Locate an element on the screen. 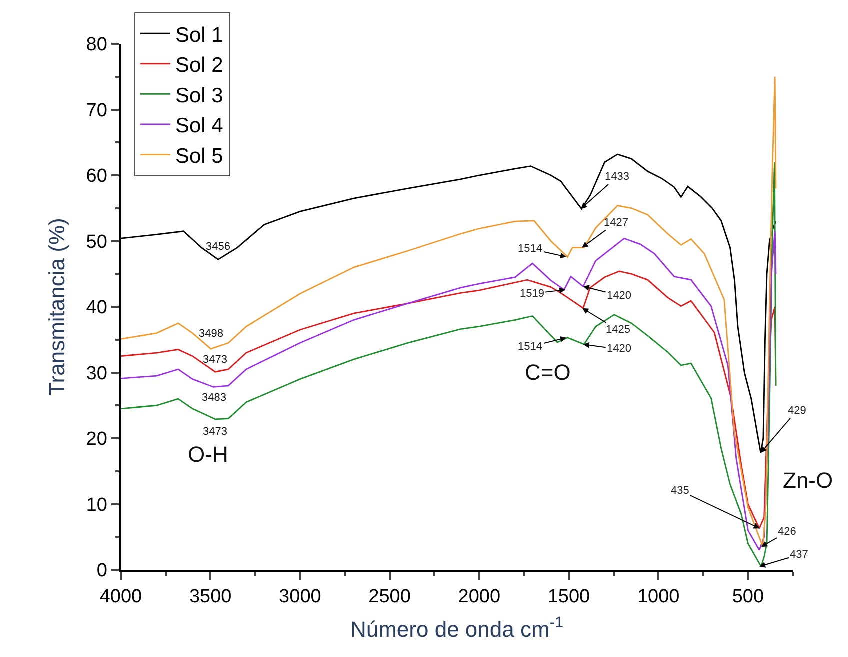 This screenshot has width=848, height=657. x-tick-label: 500 is located at coordinates (748, 597).